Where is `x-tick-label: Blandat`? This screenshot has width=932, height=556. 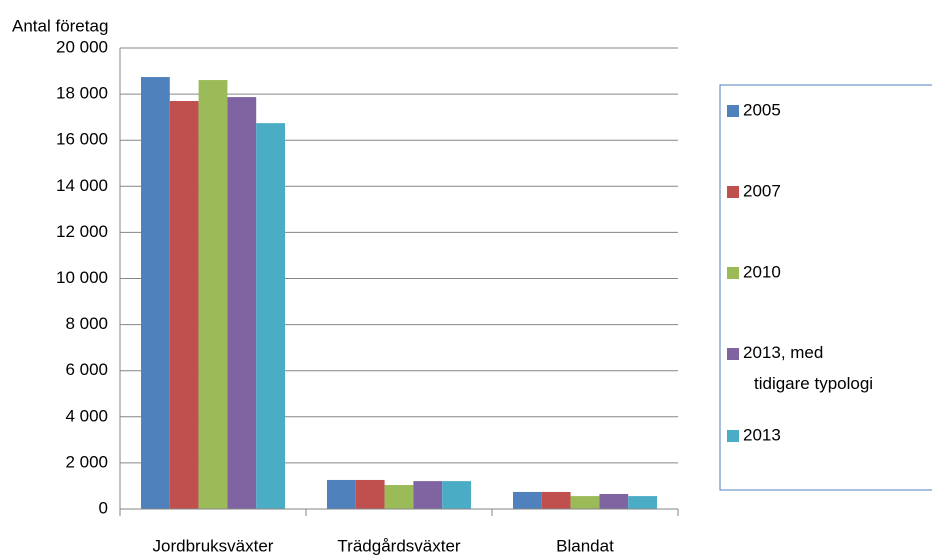 x-tick-label: Blandat is located at coordinates (585, 545).